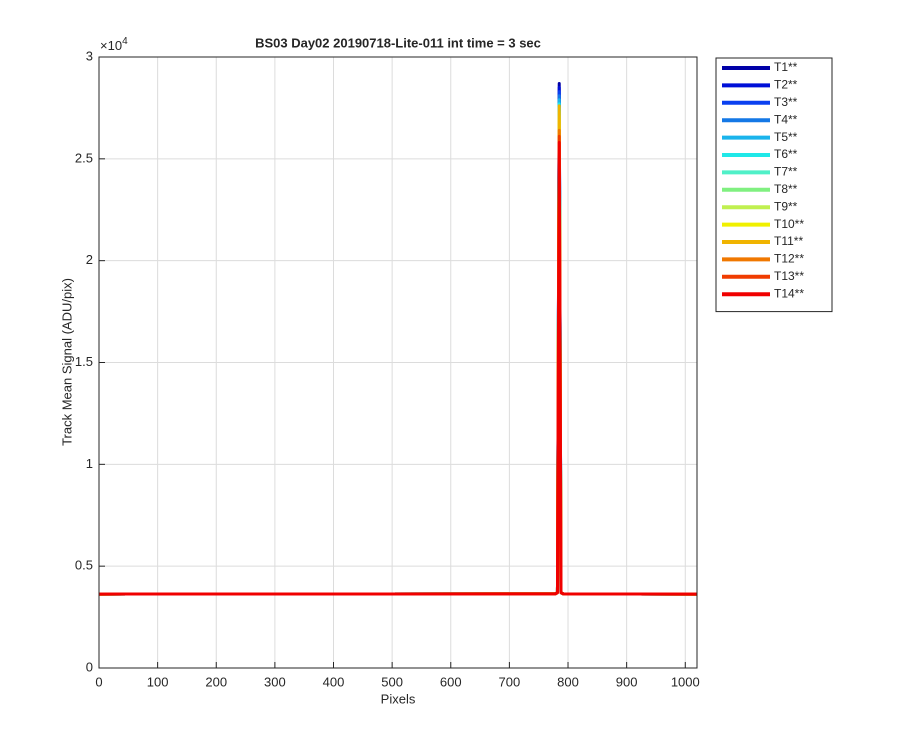  I want to click on x-tick-label: 400, so click(334, 681).